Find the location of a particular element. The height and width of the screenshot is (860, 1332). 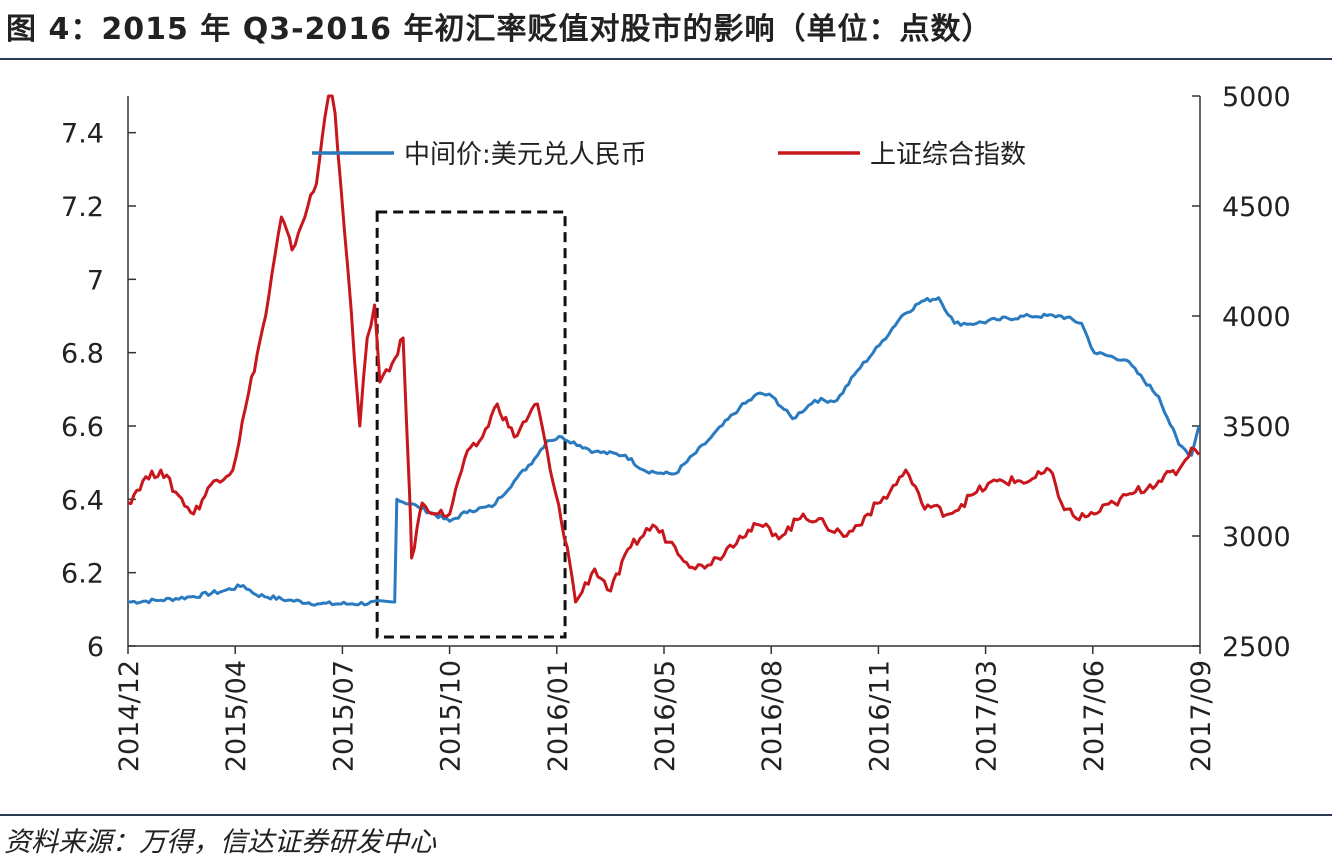

left-tick-label: 7 is located at coordinates (95, 280).